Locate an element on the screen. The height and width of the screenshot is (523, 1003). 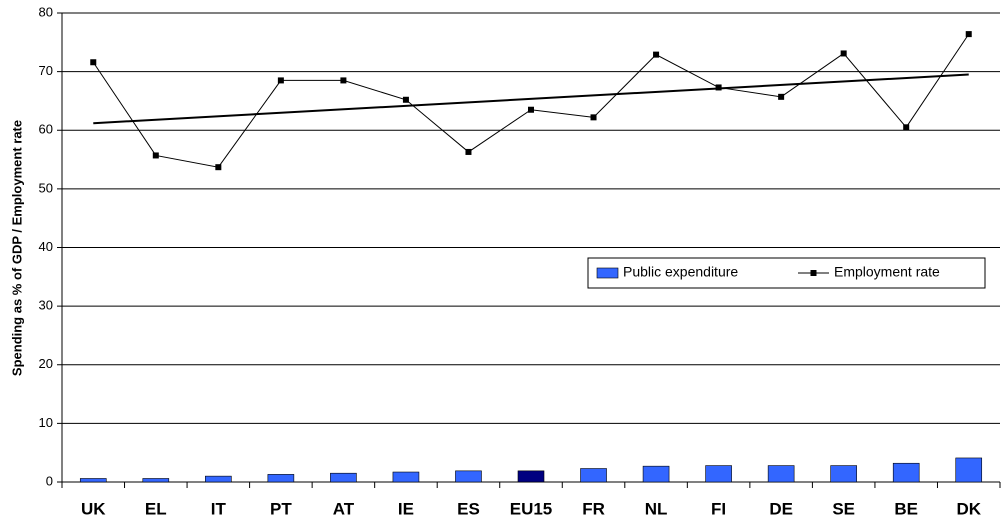
y-tick-label: 20 is located at coordinates (46, 363).